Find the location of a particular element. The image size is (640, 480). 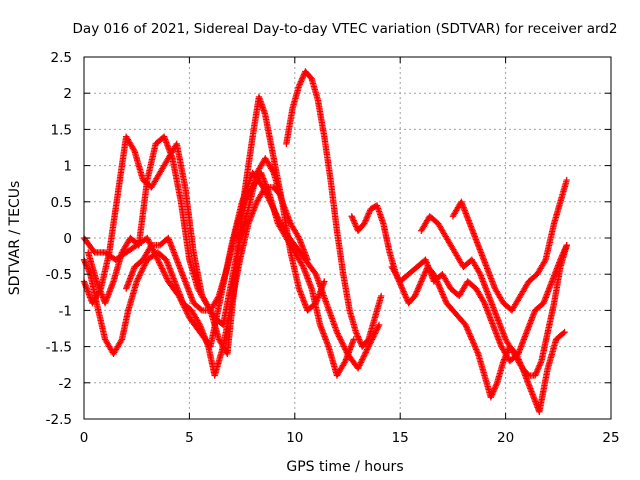

series-track-f is located at coordinates (334, 209).